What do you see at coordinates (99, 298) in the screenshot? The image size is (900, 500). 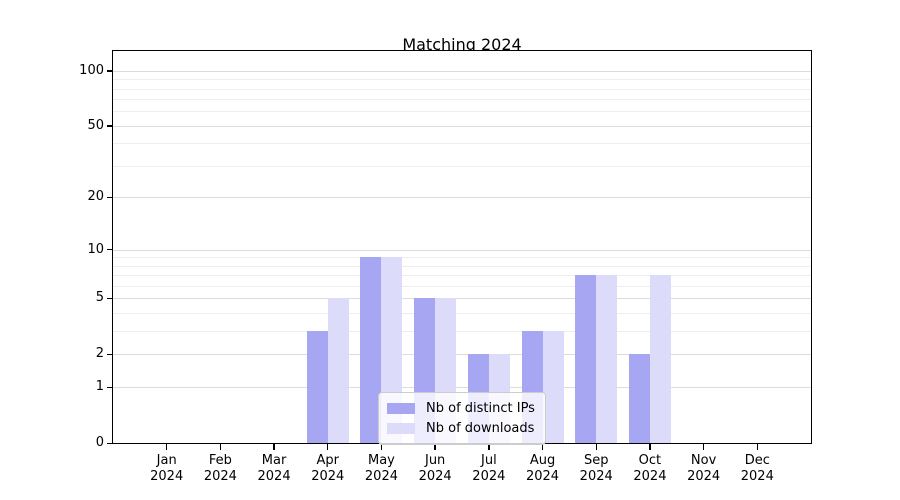 I see `y-tick-label: 5` at bounding box center [99, 298].